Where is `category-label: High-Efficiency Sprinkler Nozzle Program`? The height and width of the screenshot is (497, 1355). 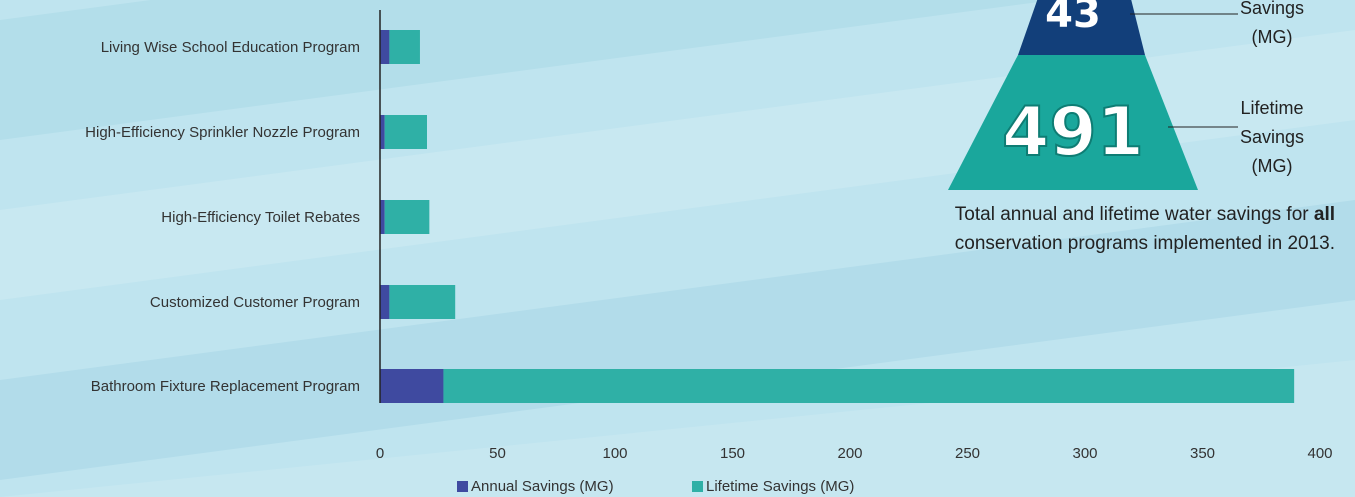 category-label: High-Efficiency Sprinkler Nozzle Program is located at coordinates (222, 132).